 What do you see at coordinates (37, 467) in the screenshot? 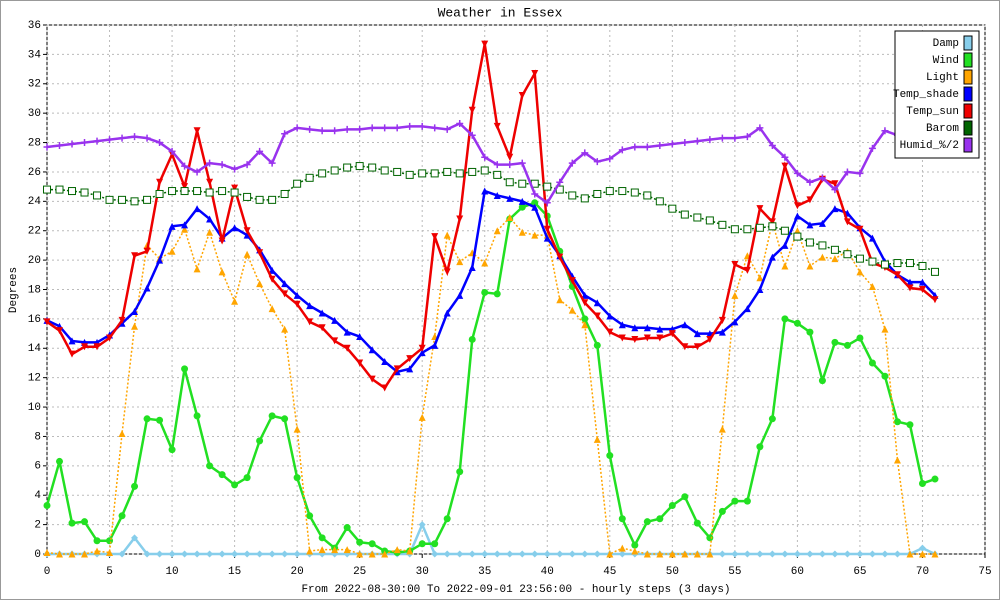
I see `y-tick-label: 6` at bounding box center [37, 467].